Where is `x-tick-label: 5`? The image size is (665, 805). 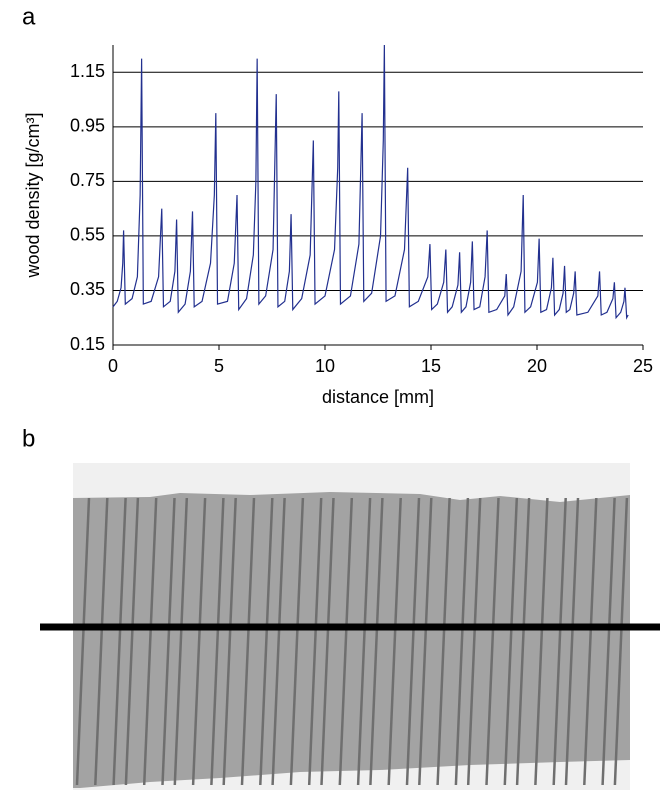
x-tick-label: 5 is located at coordinates (219, 366).